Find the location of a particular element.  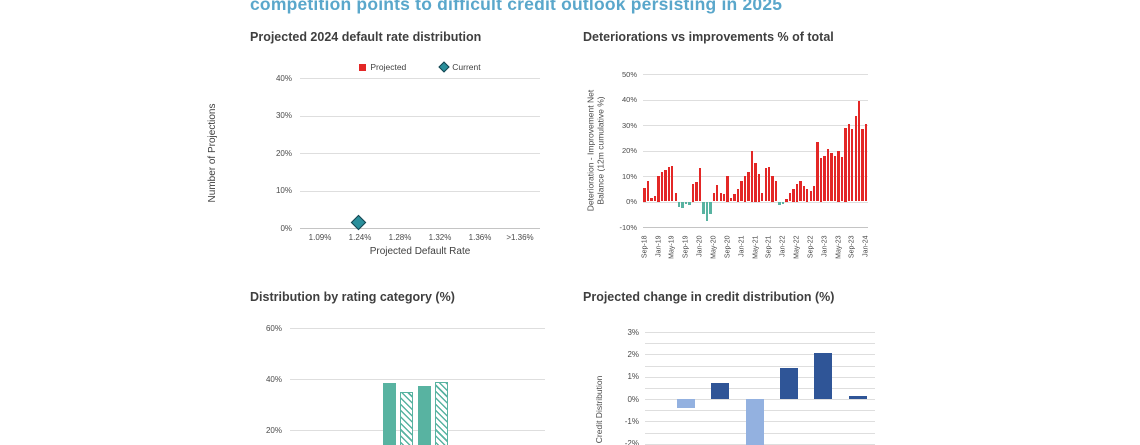

y-tick-label: -2% is located at coordinates (631, 442).